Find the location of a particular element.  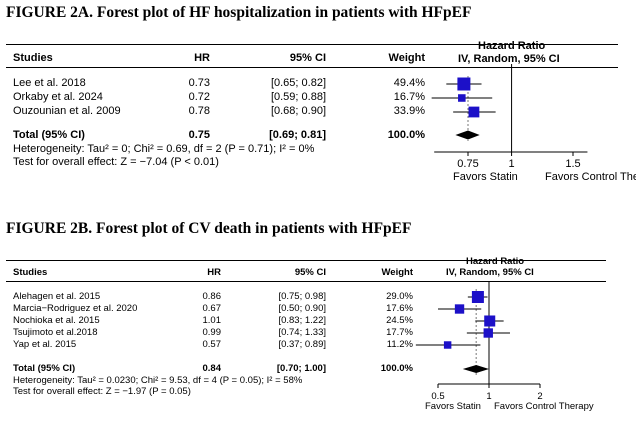

fig2a-study-weight: 49.4% is located at coordinates (409, 83).